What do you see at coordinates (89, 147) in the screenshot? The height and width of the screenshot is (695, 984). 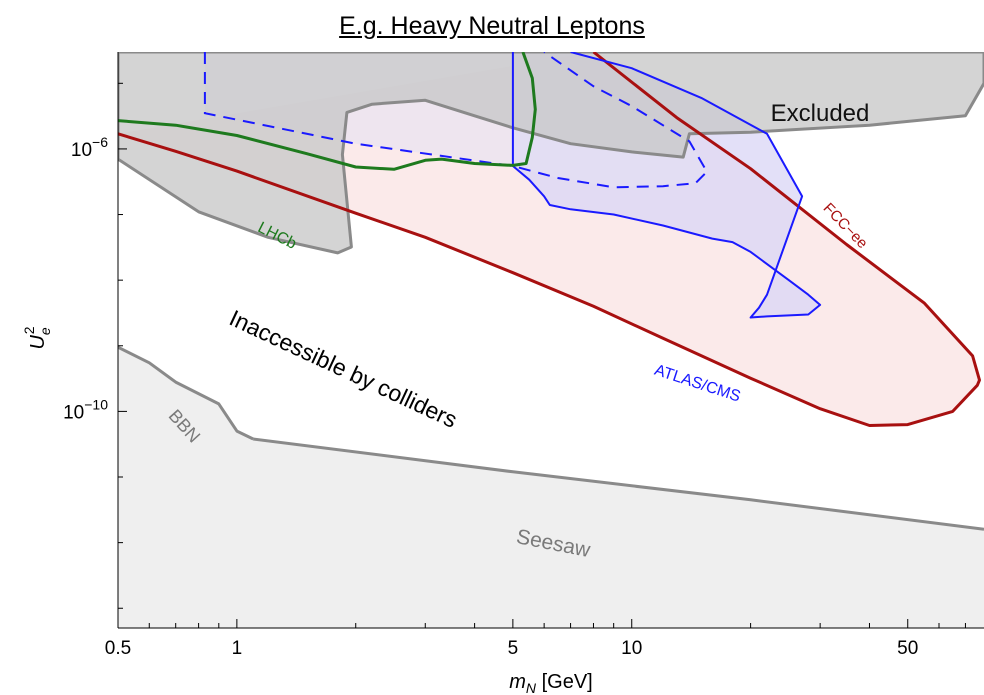 I see `y-tick-label: 10−6` at bounding box center [89, 147].